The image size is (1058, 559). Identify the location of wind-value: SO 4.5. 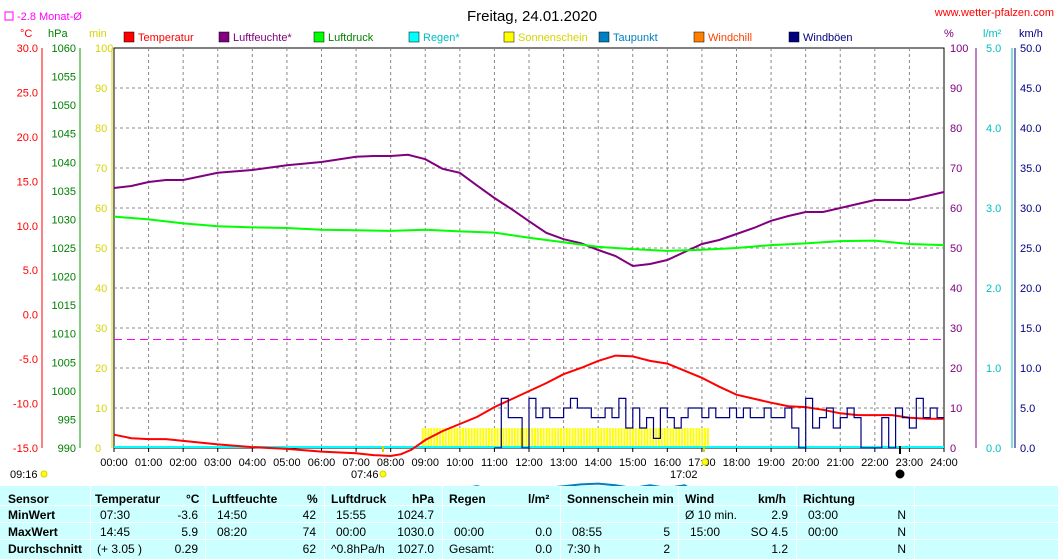
(769, 532).